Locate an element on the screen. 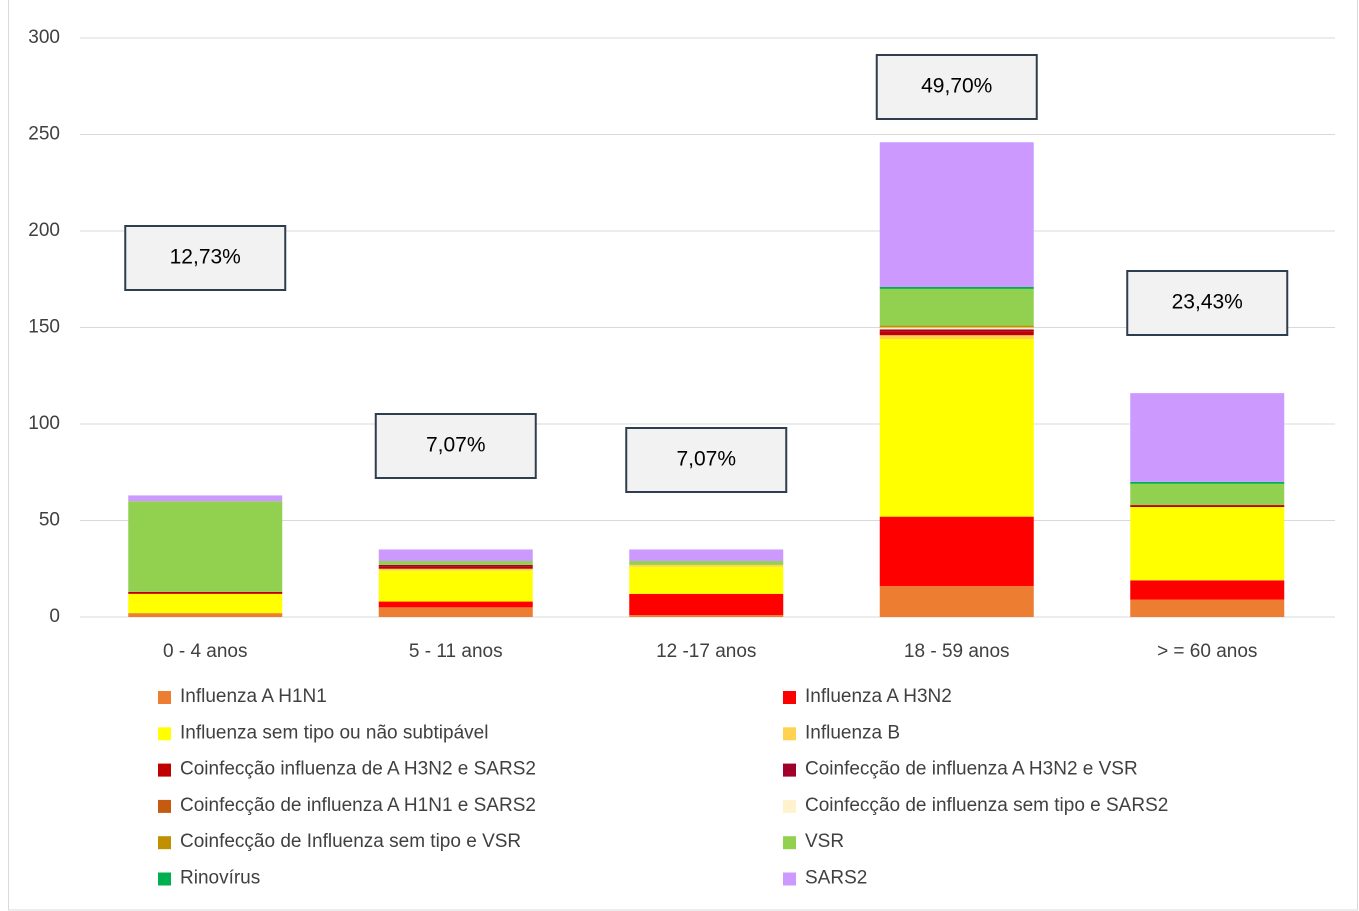 Image resolution: width=1359 pixels, height=911 pixels. y-tick-label: 300 is located at coordinates (44, 37).